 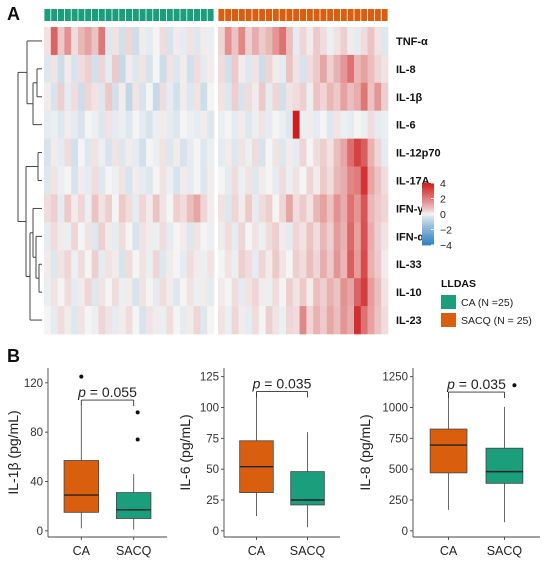 I want to click on y-axis-label: IL-8 (pg/mL), so click(x=365, y=452).